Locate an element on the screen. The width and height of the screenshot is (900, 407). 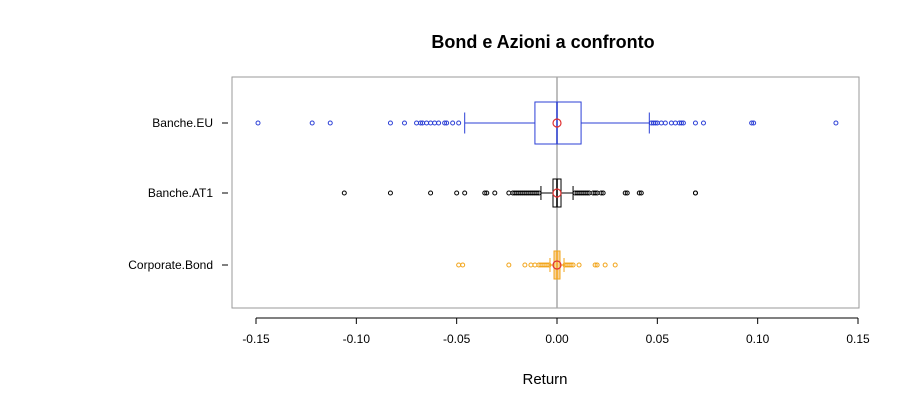
series-banche-eu is located at coordinates (547, 123).